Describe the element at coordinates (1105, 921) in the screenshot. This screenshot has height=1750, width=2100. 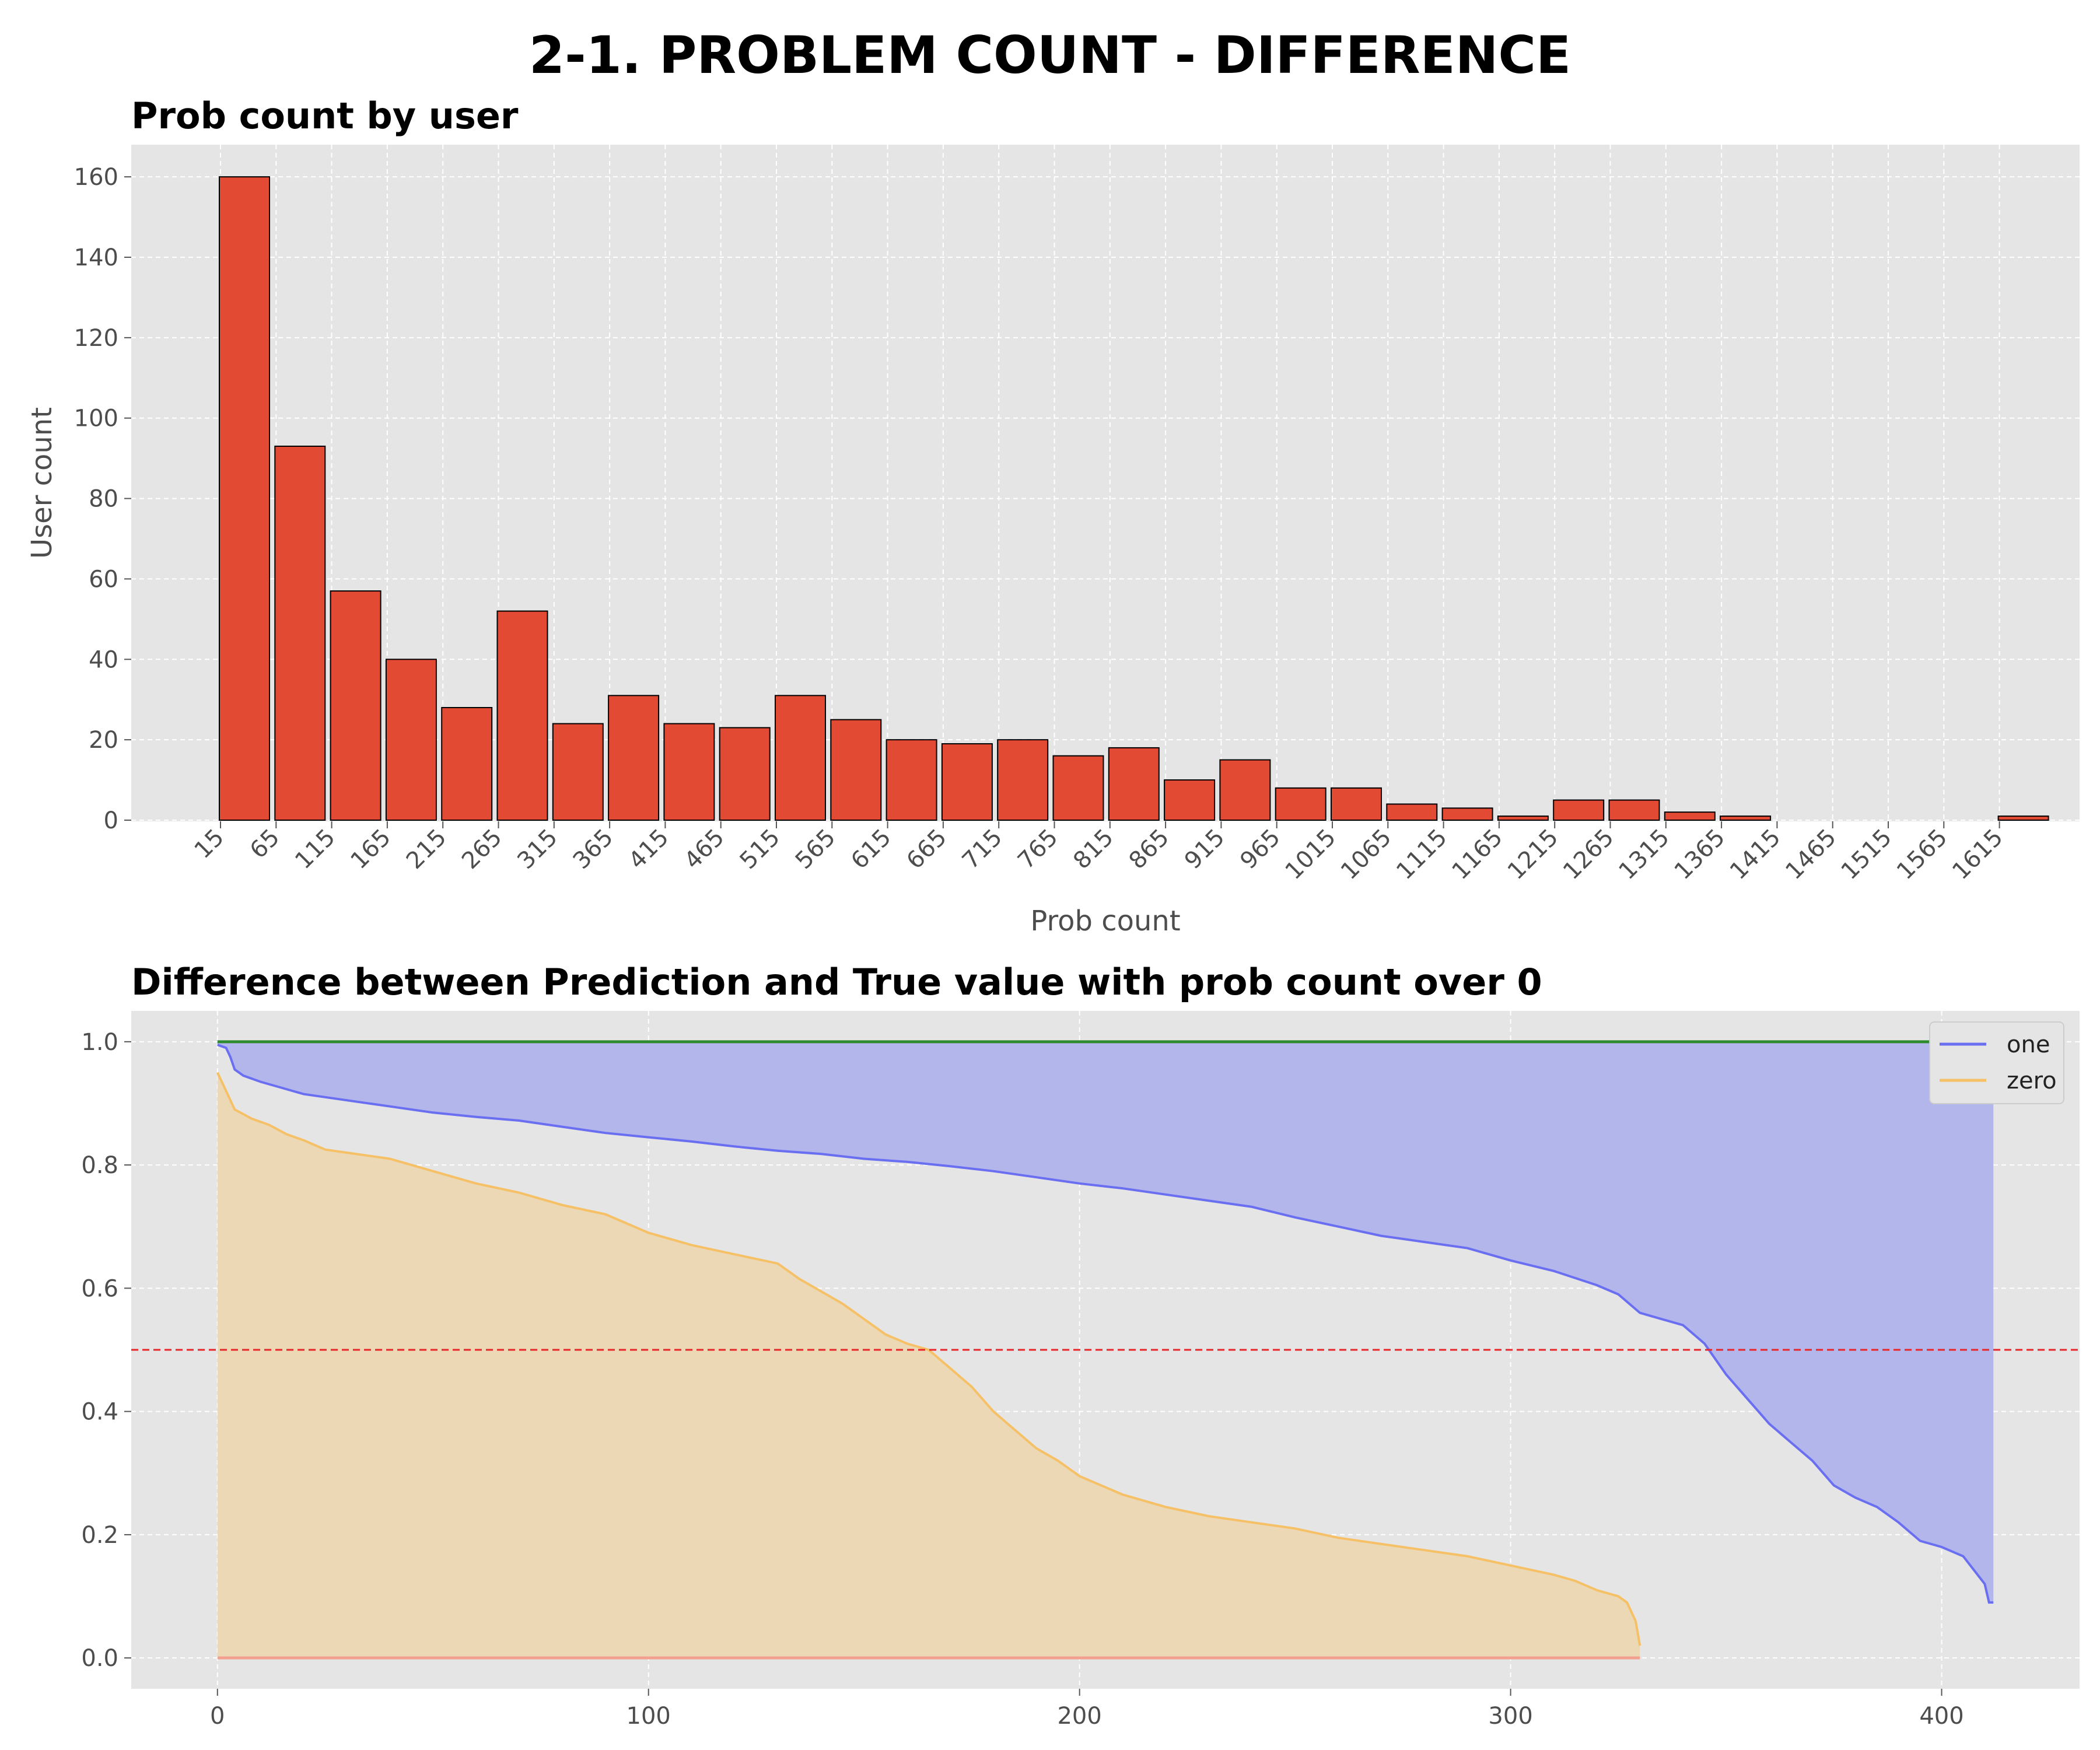
I see `histogram-x-label: Prob count` at that location.